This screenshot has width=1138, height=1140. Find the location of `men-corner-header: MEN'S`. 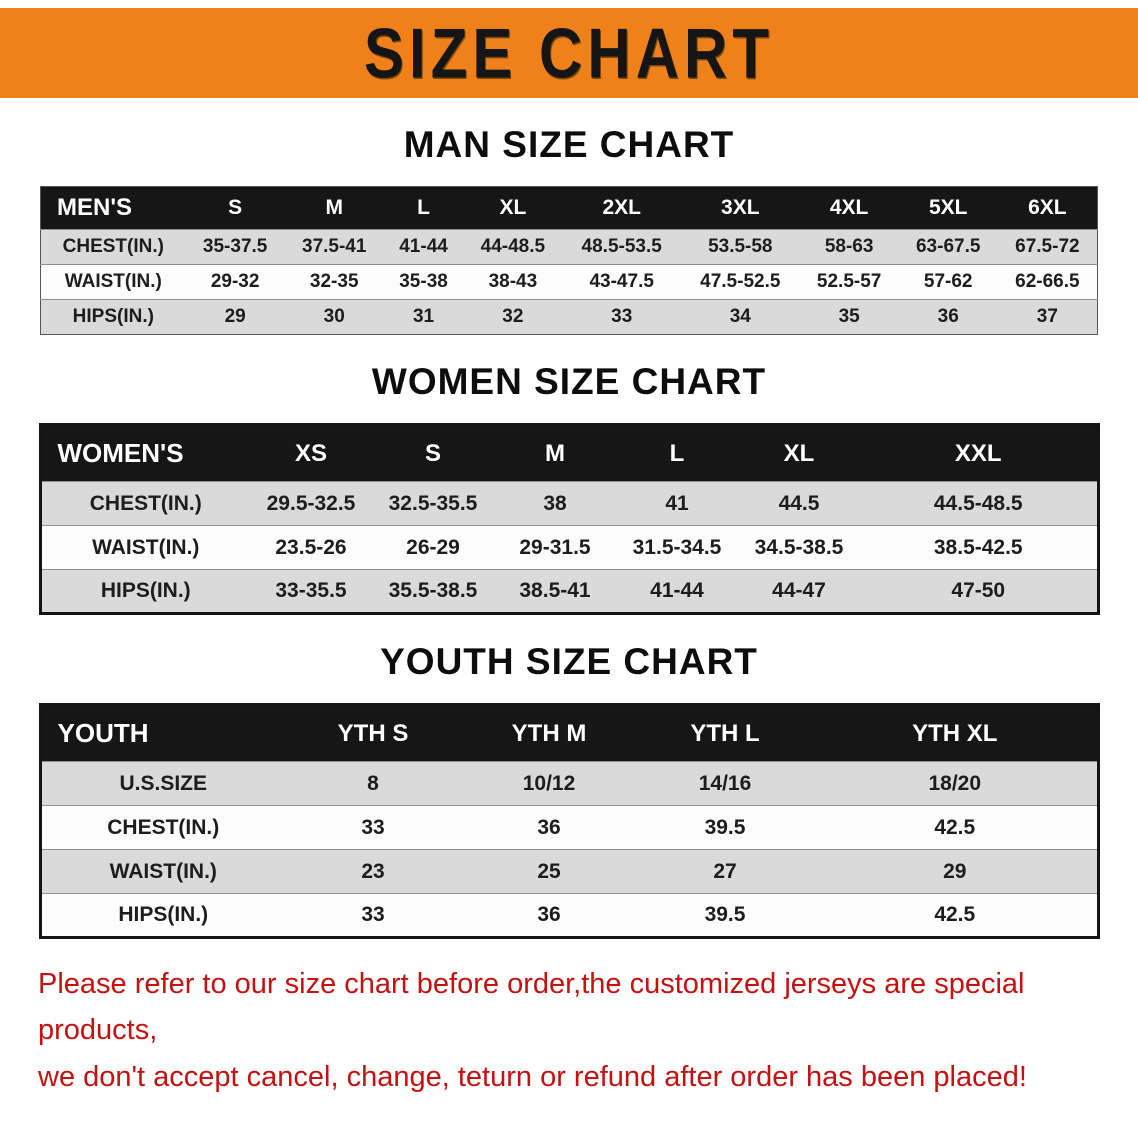

men-corner-header: MEN'S is located at coordinates (113, 208).